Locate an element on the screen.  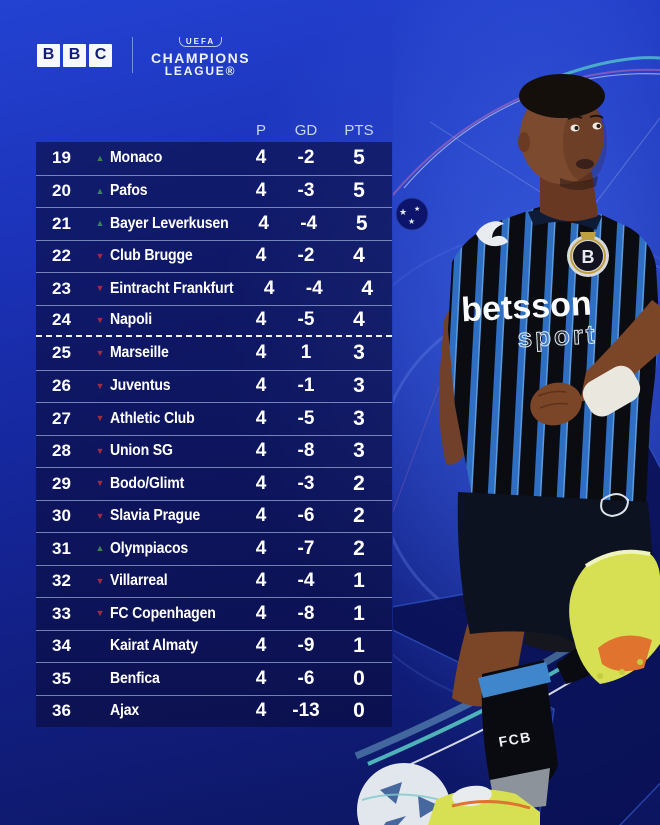
goal-difference-value: -8 is located at coordinates (306, 451).